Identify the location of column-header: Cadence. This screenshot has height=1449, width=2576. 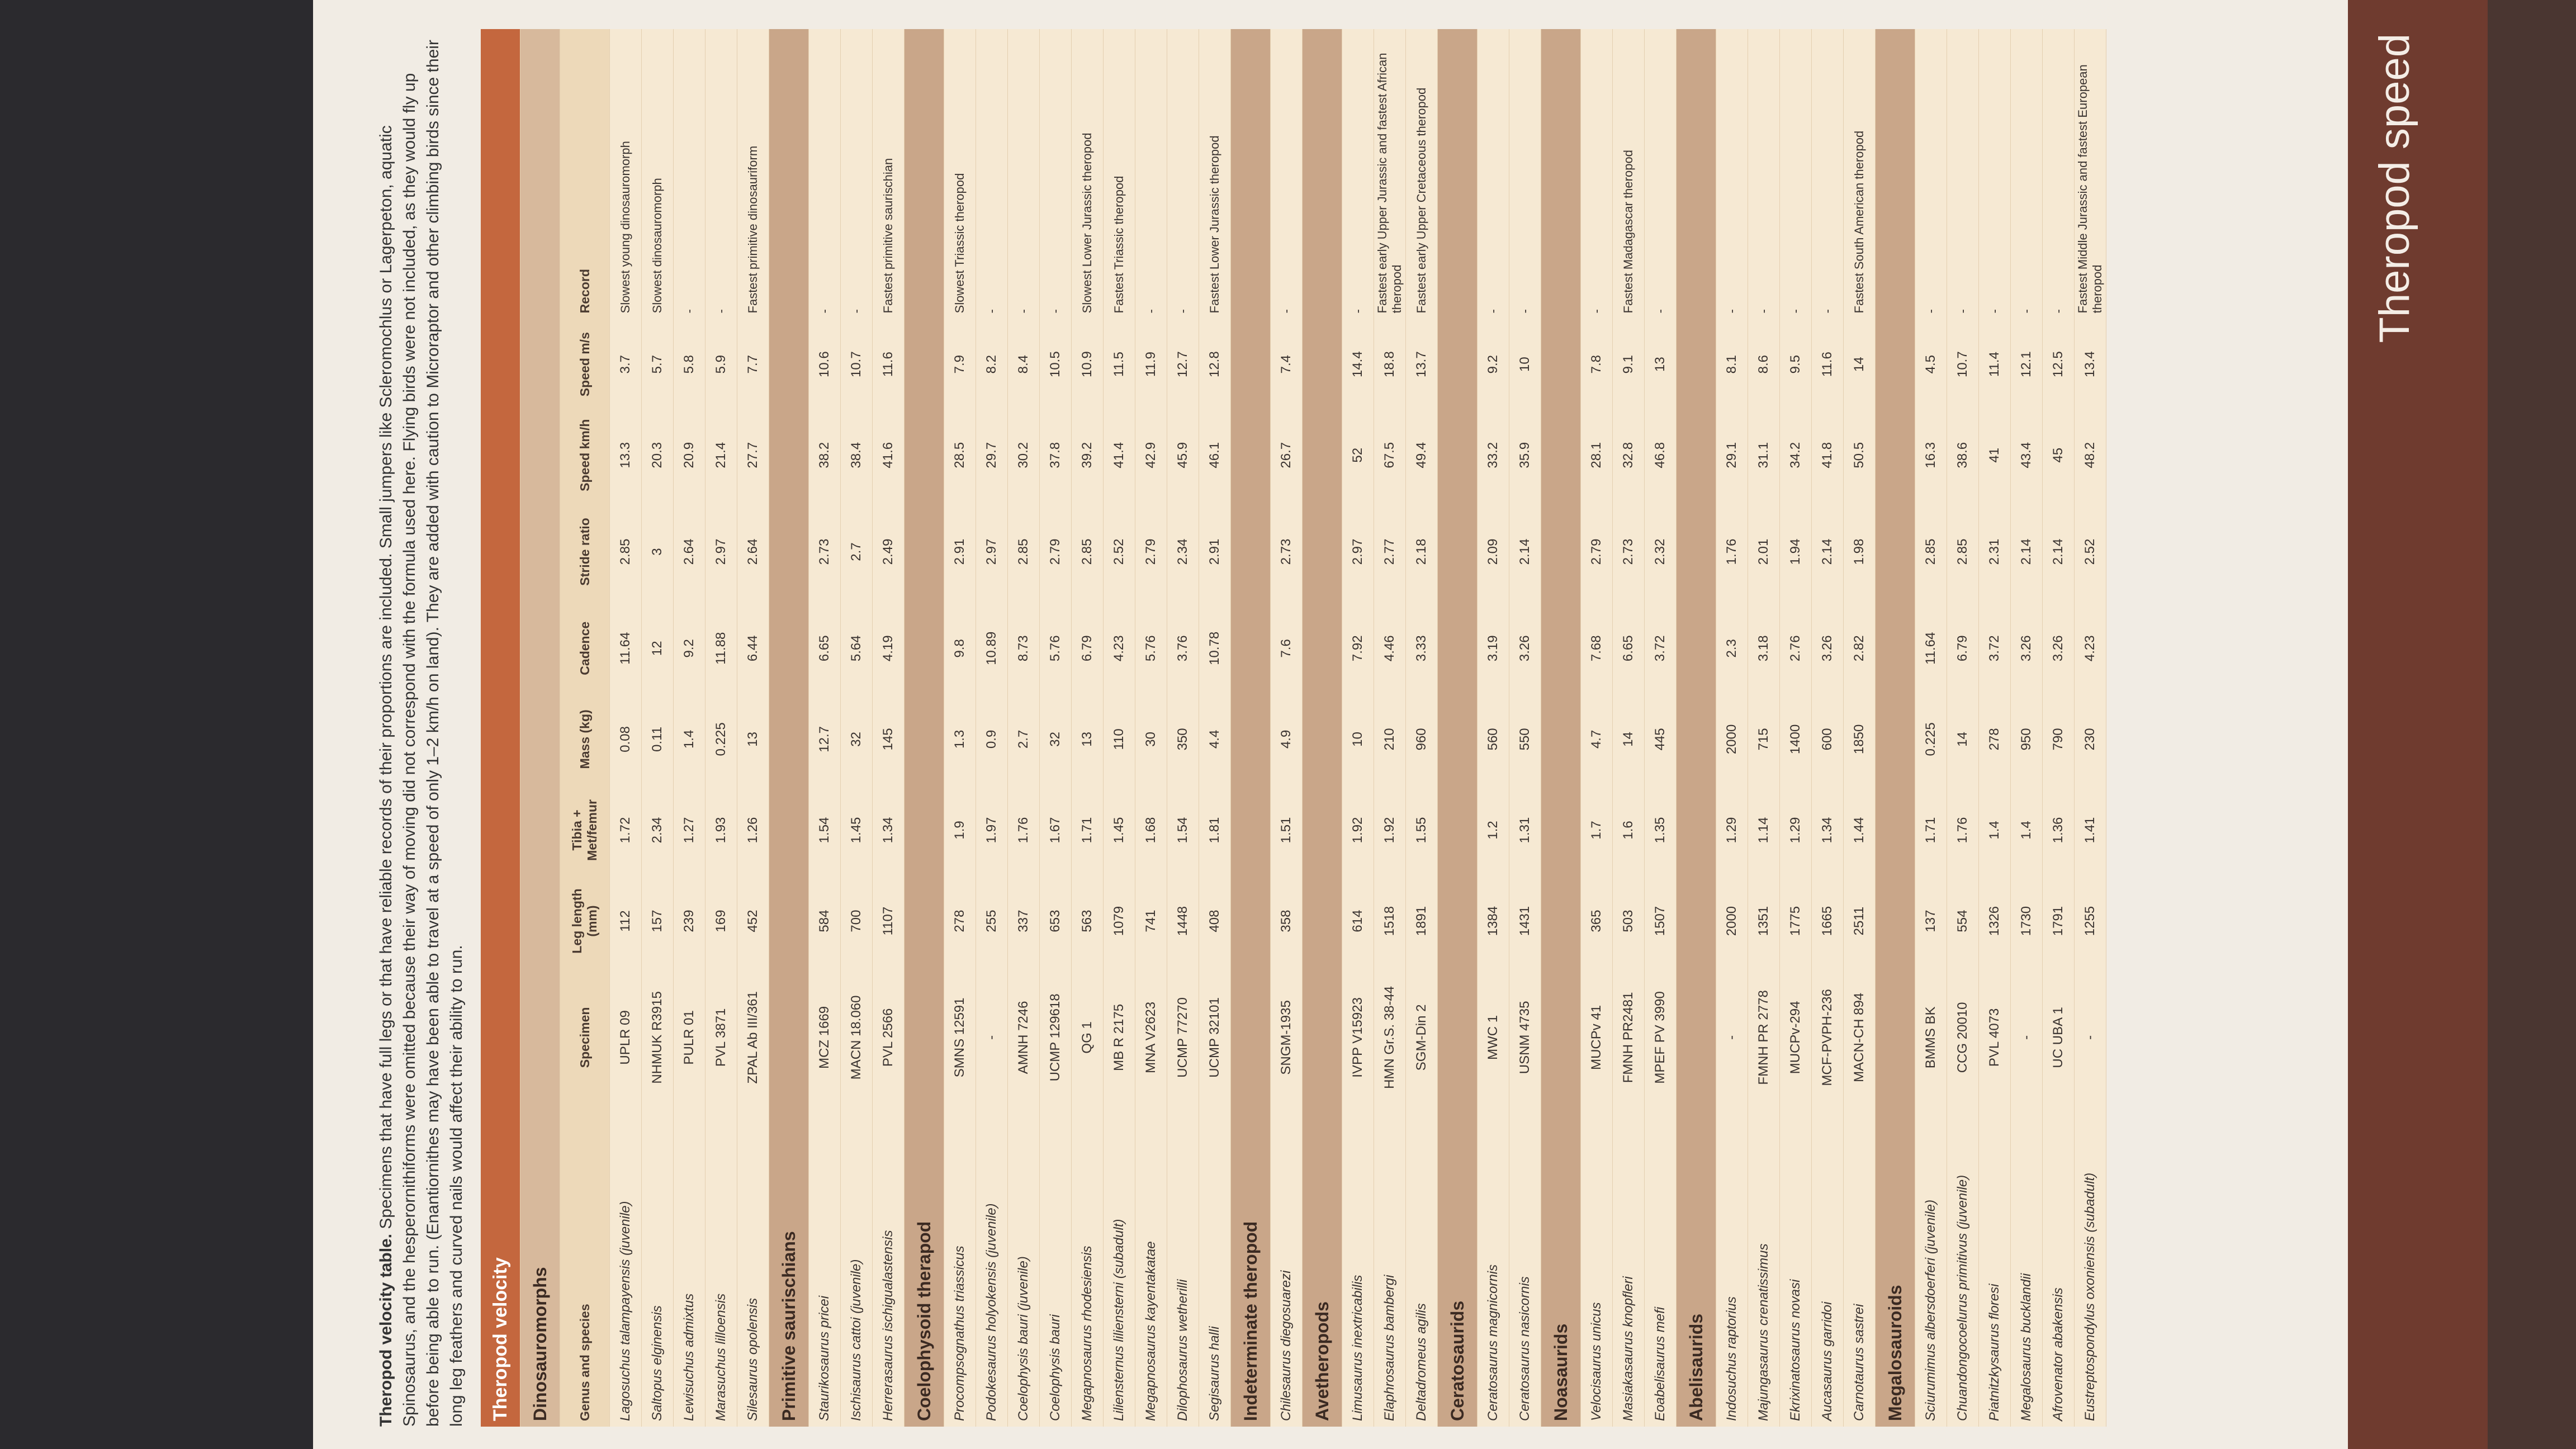
(585, 649).